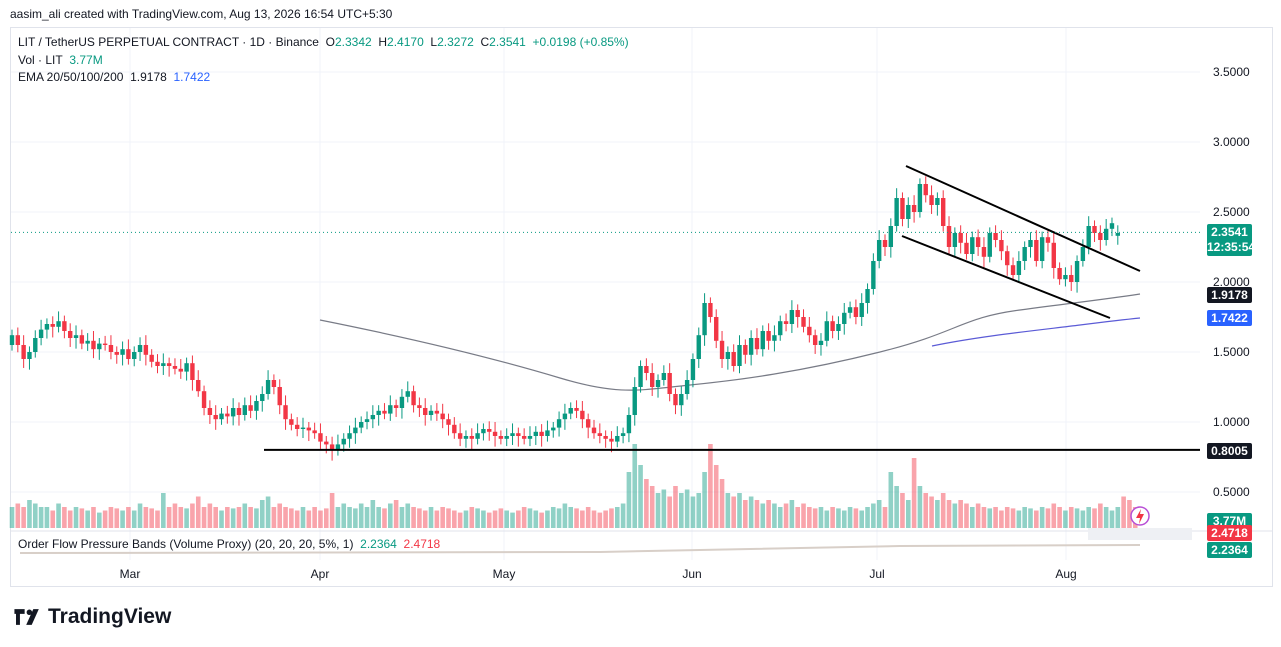 The width and height of the screenshot is (1281, 647). Describe the element at coordinates (1231, 352) in the screenshot. I see `y-tick-label: 1.5000` at that location.